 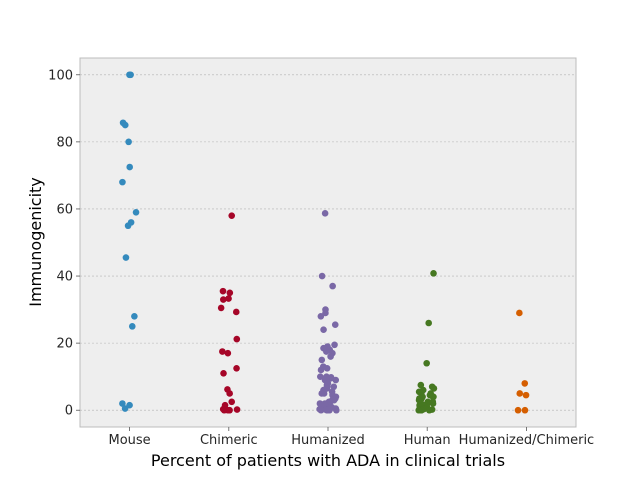 I want to click on y-axis-label: Immunogenicity, so click(x=35, y=242).